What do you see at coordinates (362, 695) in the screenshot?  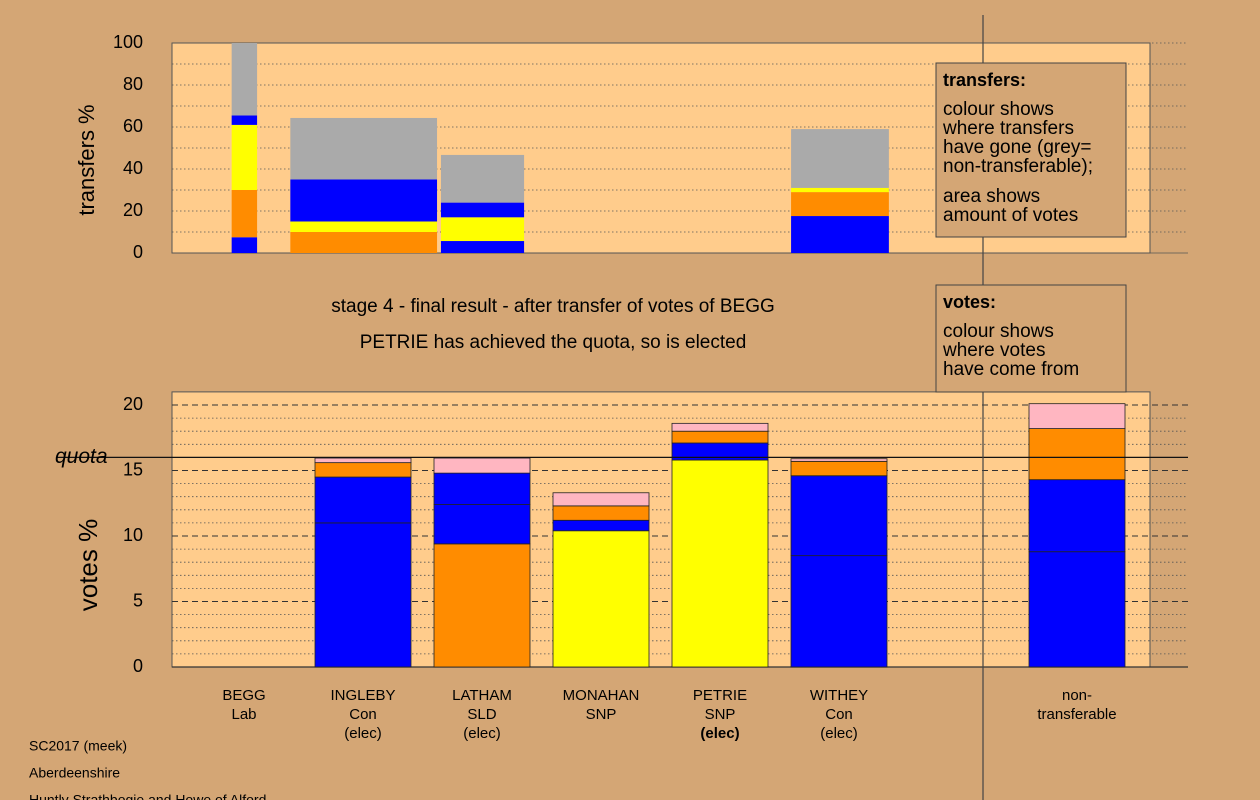 I see `x-tick-label: INGLEBY` at bounding box center [362, 695].